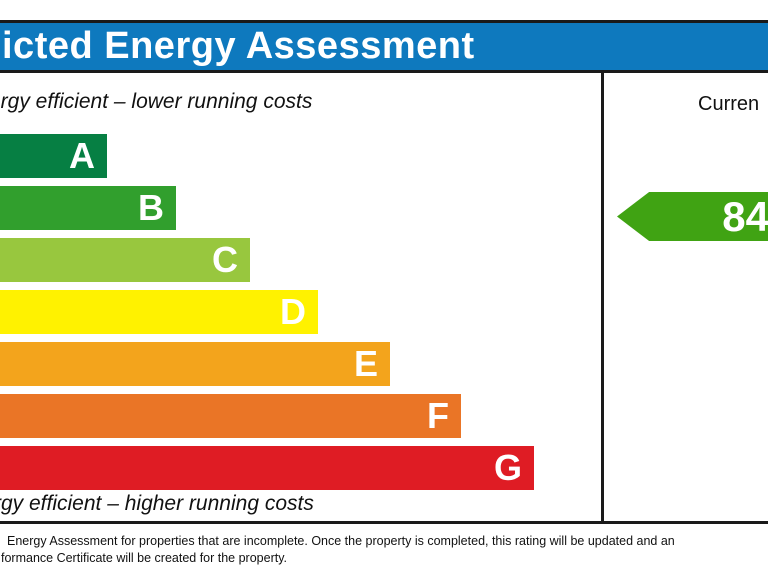  What do you see at coordinates (125, 260) in the screenshot?
I see `band-bar-c: C` at bounding box center [125, 260].